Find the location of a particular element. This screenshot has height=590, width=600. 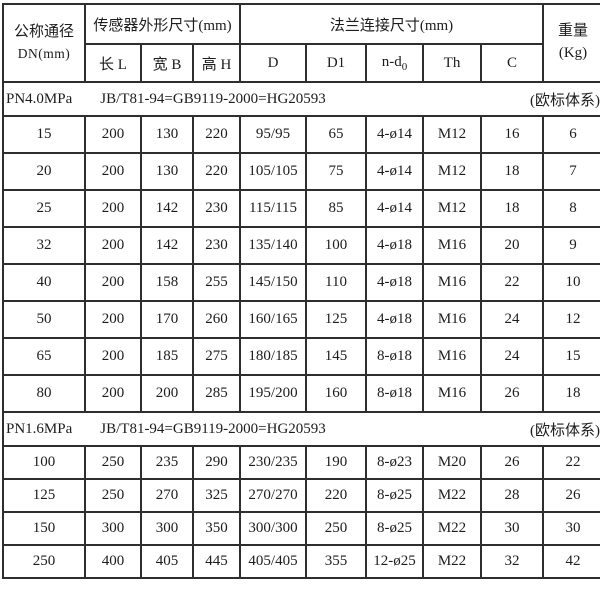

table-cell: 135/140 is located at coordinates (273, 245).